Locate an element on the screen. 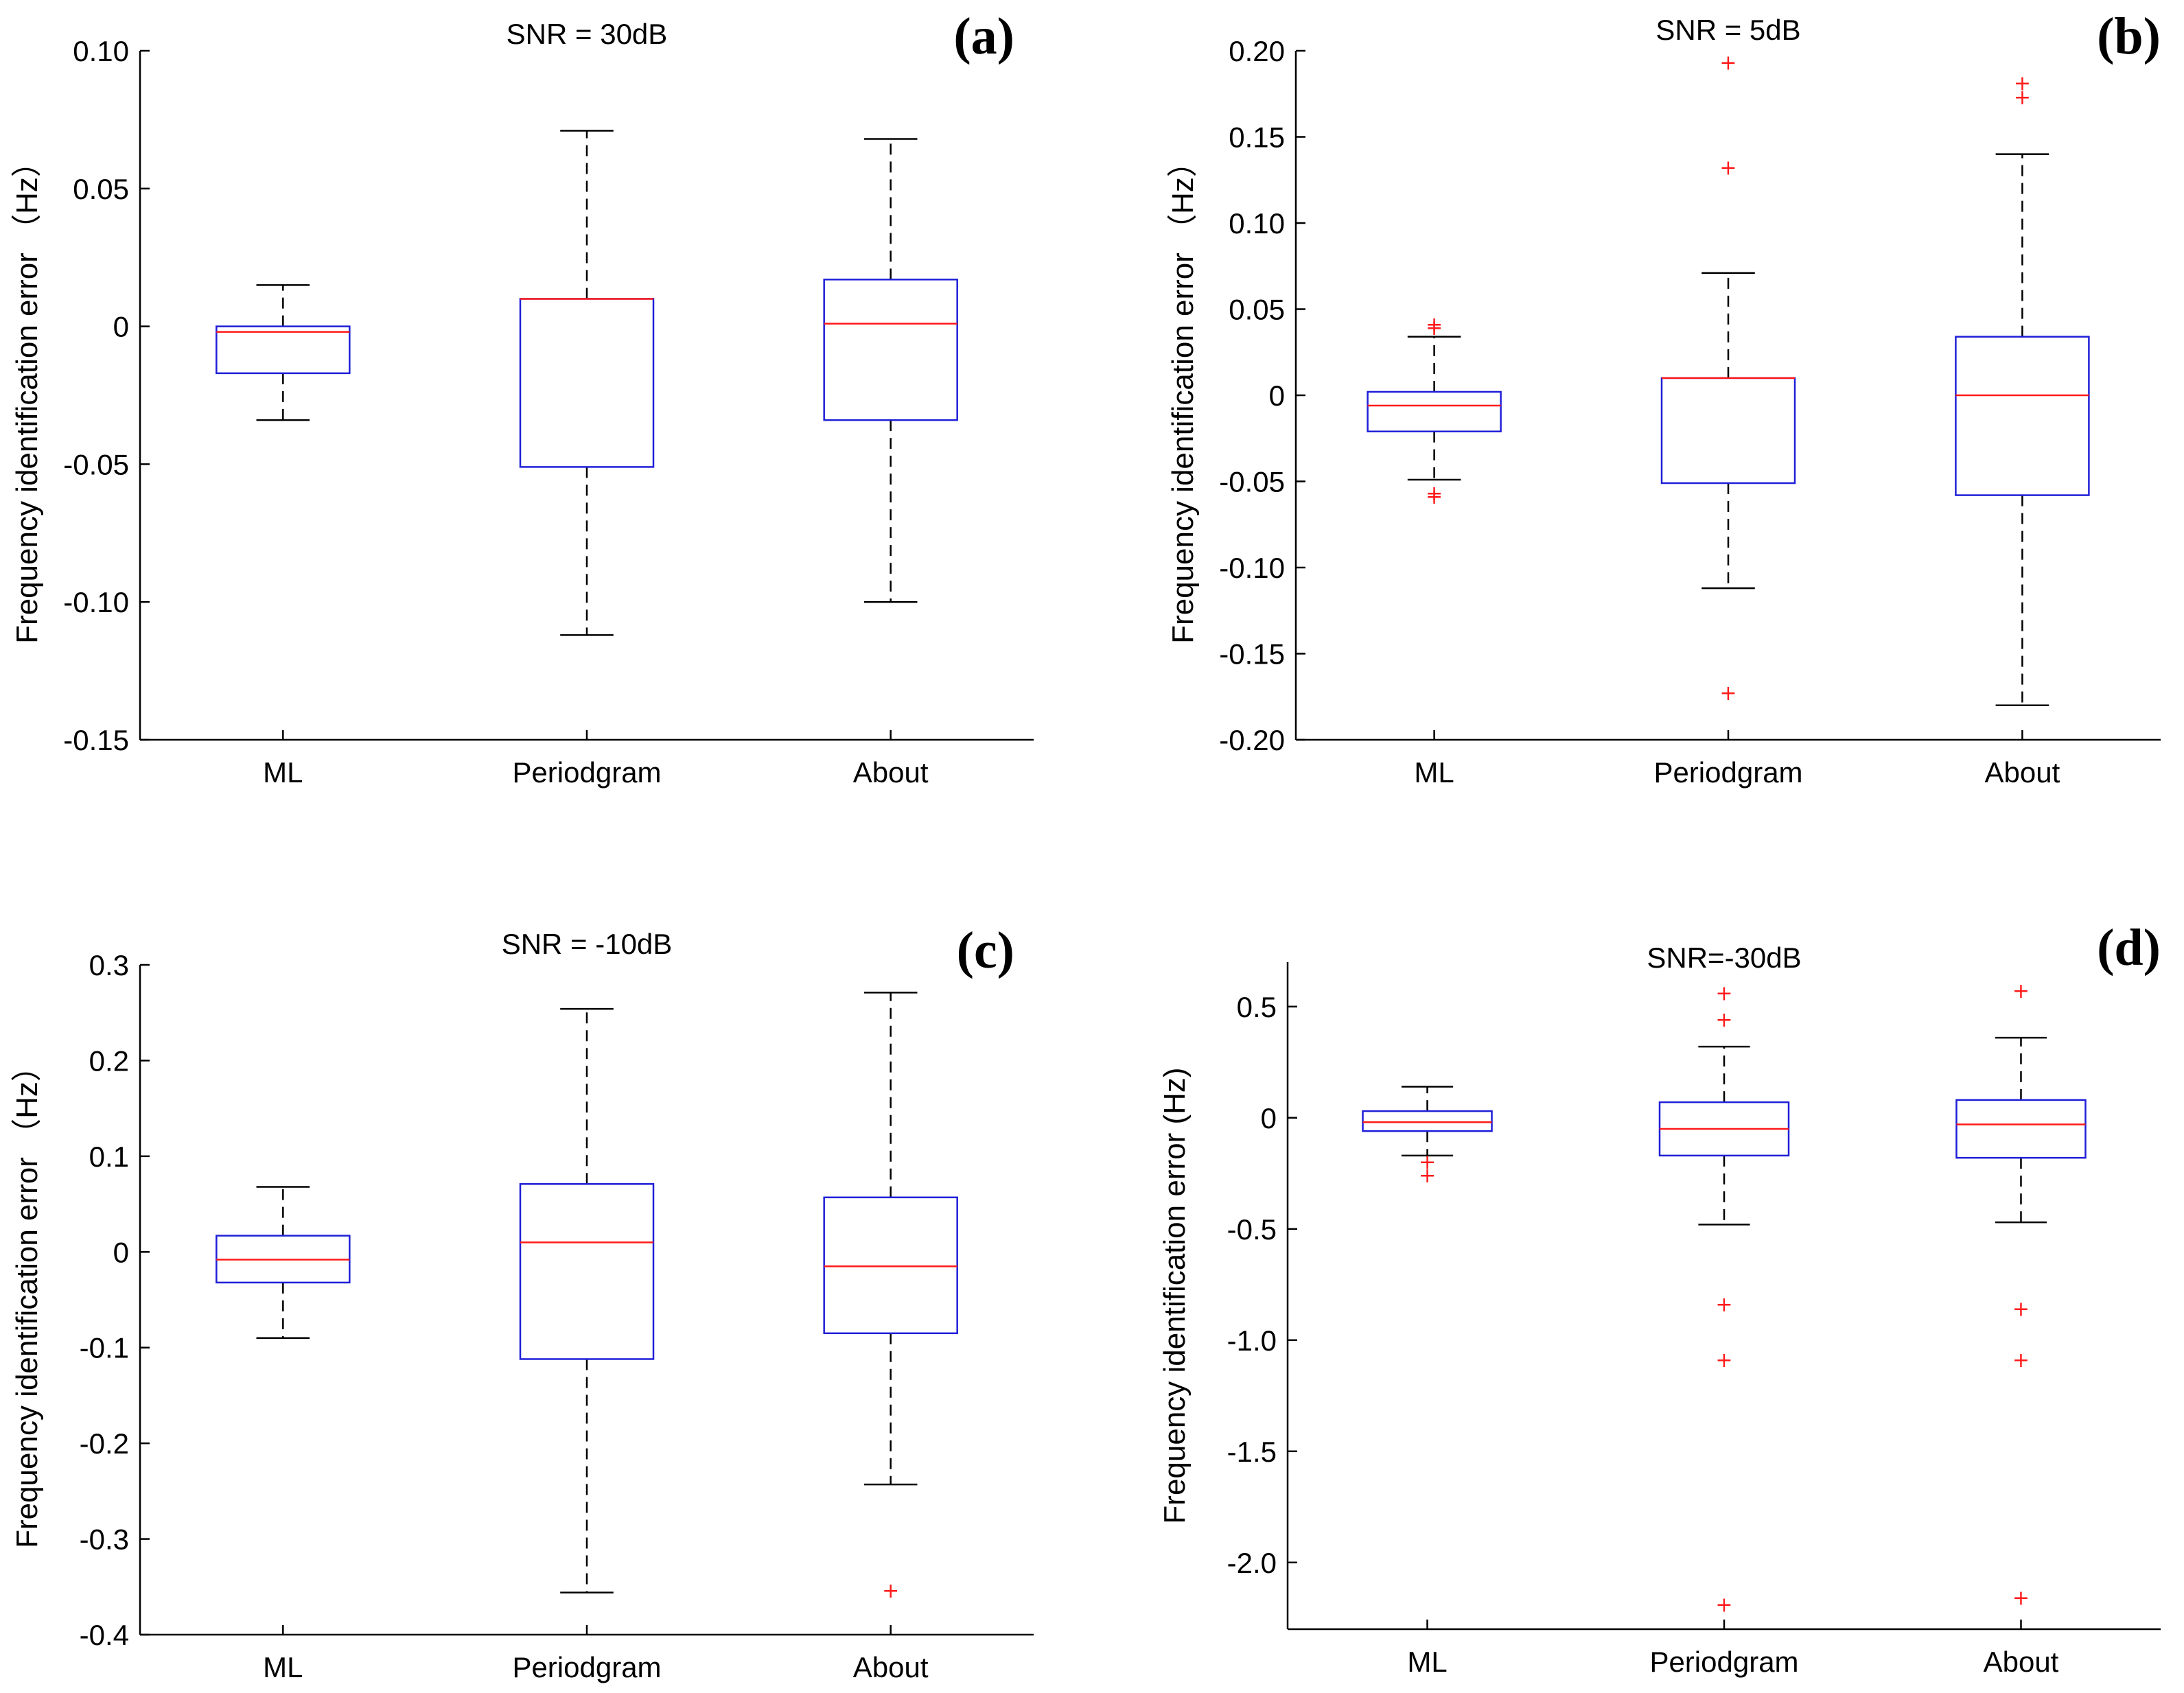 Image resolution: width=2184 pixels, height=1693 pixels. y-tick-label: 0.5 is located at coordinates (1257, 1007).